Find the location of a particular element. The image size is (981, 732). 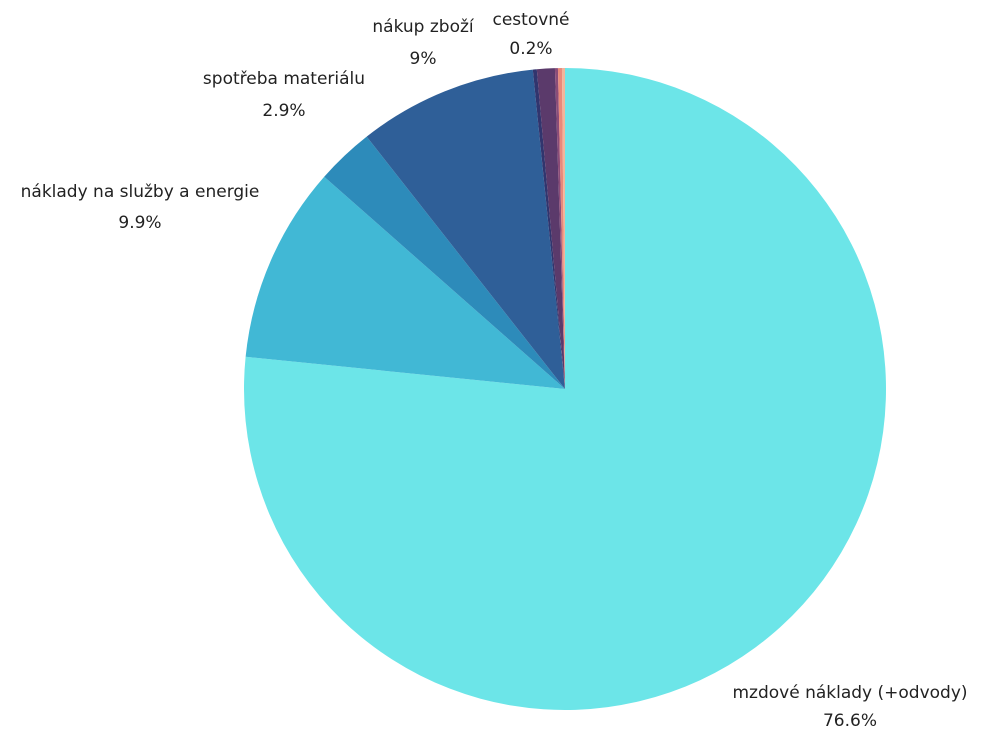

slice-percent-nakup-zbozi: 9% is located at coordinates (423, 59).